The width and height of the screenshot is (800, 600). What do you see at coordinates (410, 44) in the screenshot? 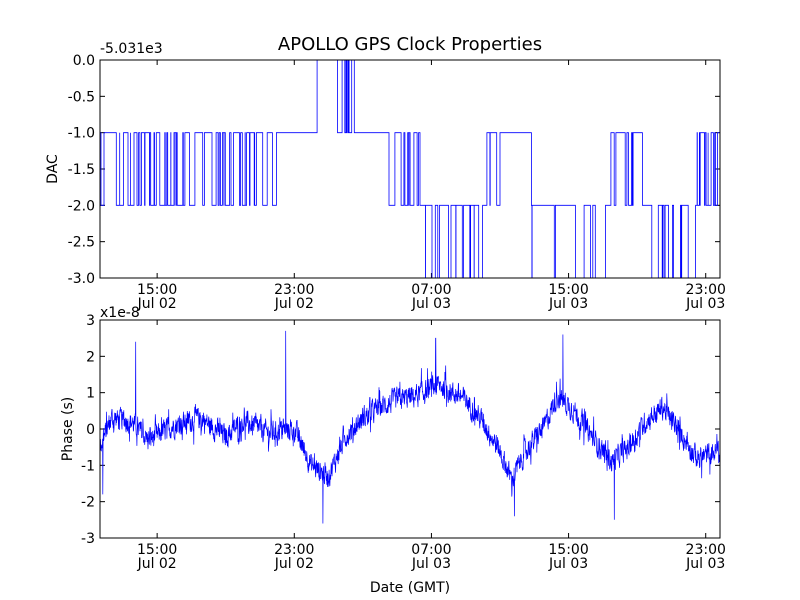
I see `figure-title: APOLLO GPS Clock Properties` at bounding box center [410, 44].